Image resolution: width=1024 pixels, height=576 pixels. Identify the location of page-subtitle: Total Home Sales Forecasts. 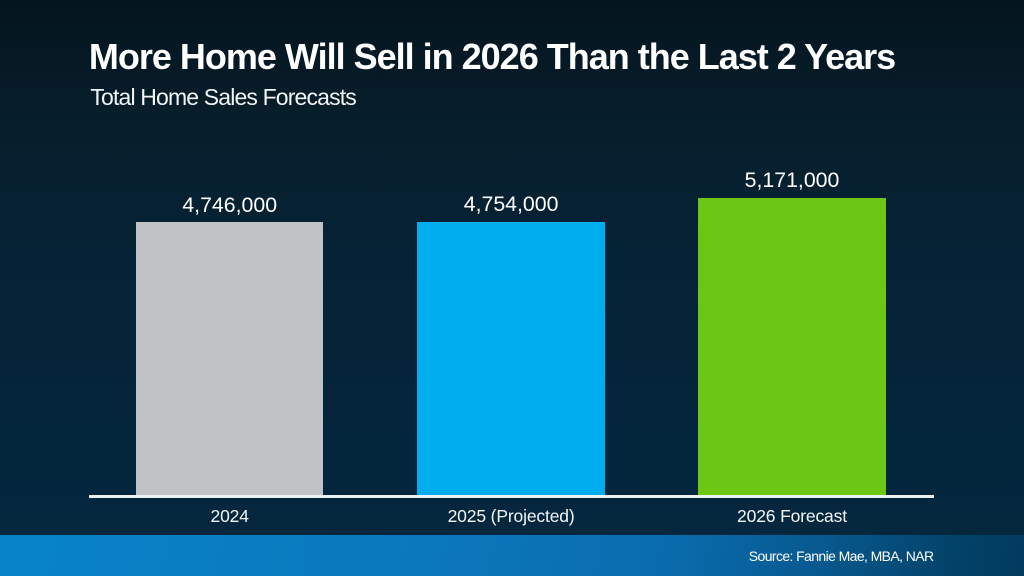
(223, 96).